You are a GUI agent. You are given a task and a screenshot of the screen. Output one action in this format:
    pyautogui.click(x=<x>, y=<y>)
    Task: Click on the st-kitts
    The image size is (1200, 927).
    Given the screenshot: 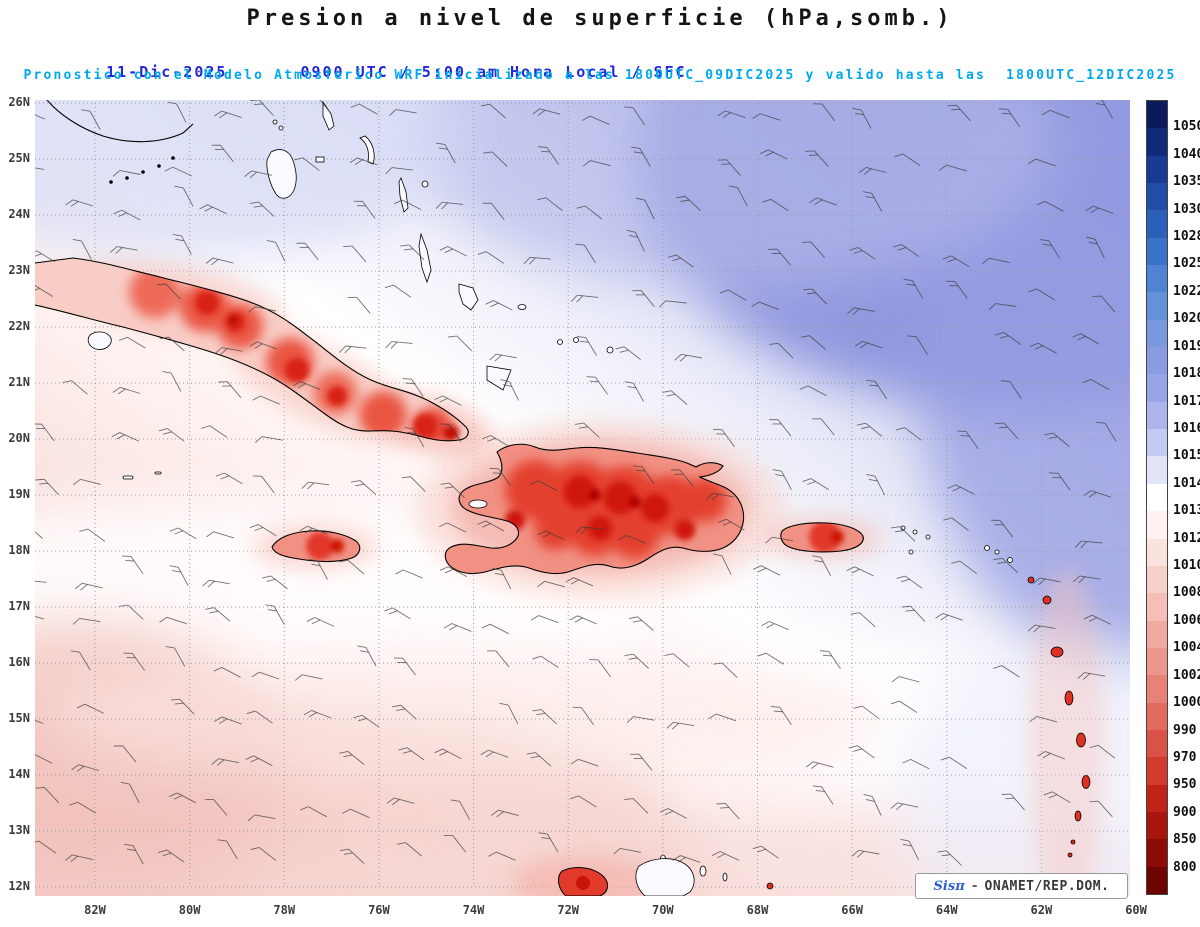 What is the action you would take?
    pyautogui.click(x=1031, y=580)
    